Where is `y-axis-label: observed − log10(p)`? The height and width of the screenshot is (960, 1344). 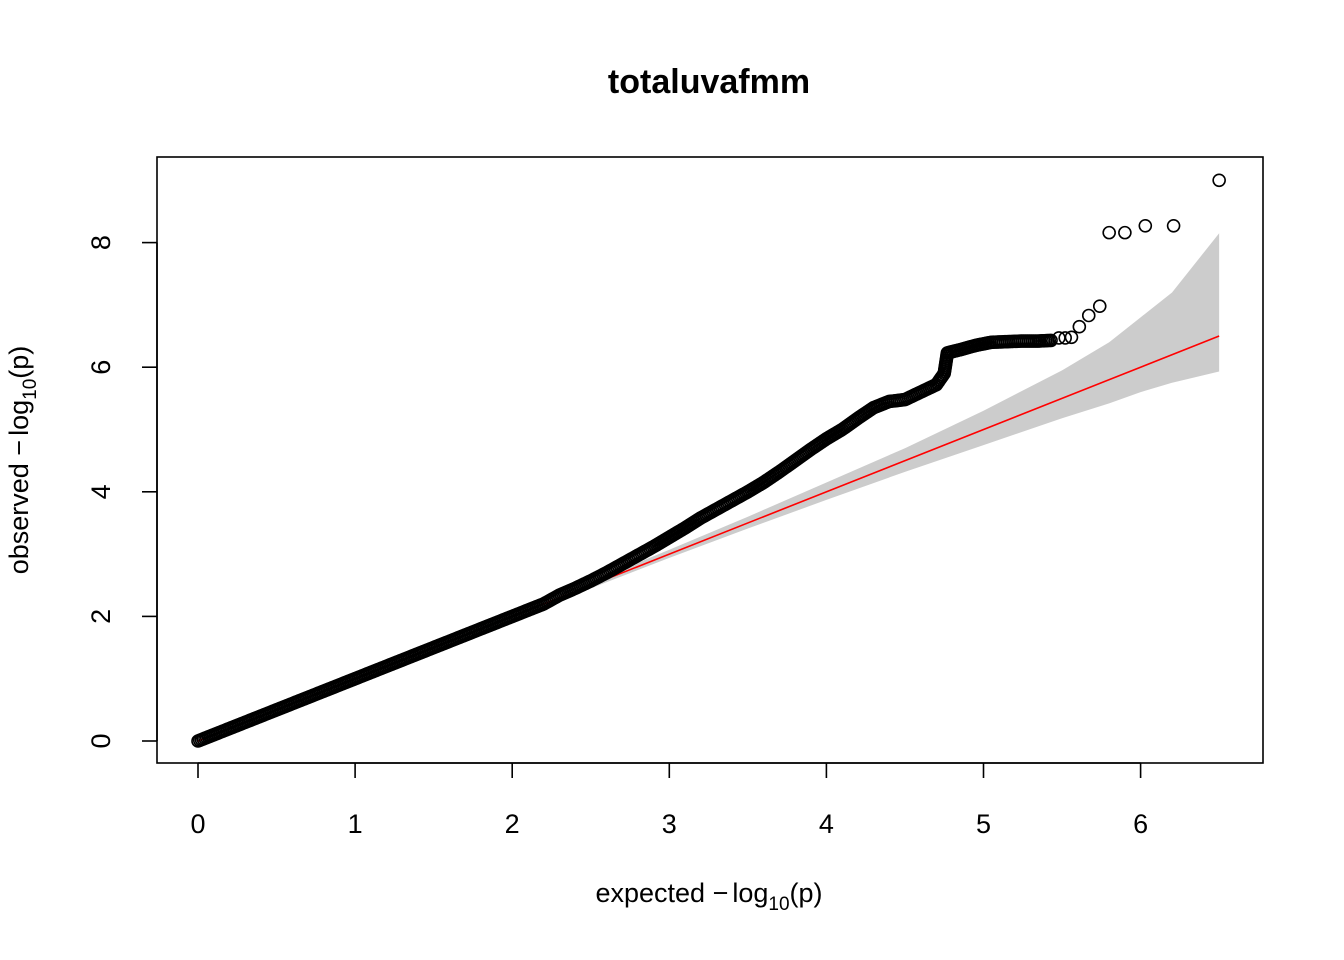 y-axis-label: observed − log10(p) is located at coordinates (22, 460).